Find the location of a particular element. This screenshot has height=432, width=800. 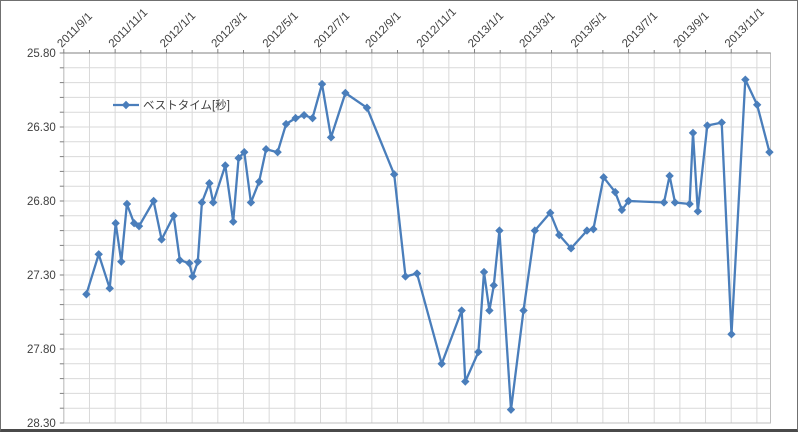

y-axis-tick-label: 28.30 is located at coordinates (41, 423).